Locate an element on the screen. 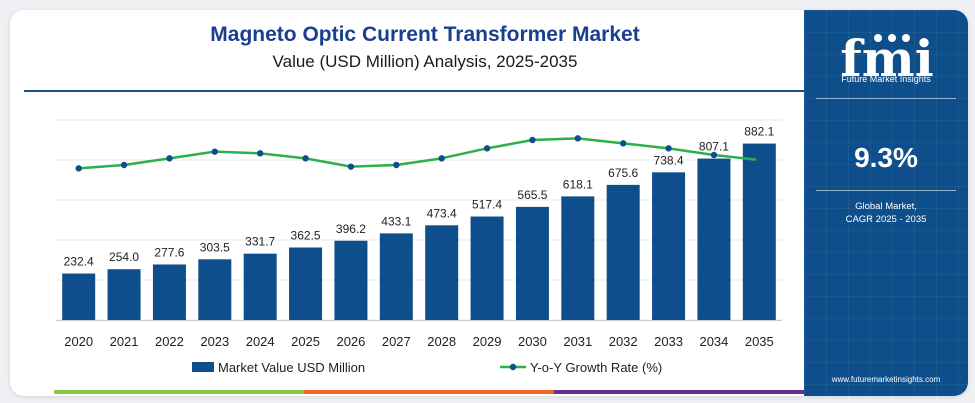 Image resolution: width=975 pixels, height=403 pixels. x-tick-label: 2021 is located at coordinates (124, 341).